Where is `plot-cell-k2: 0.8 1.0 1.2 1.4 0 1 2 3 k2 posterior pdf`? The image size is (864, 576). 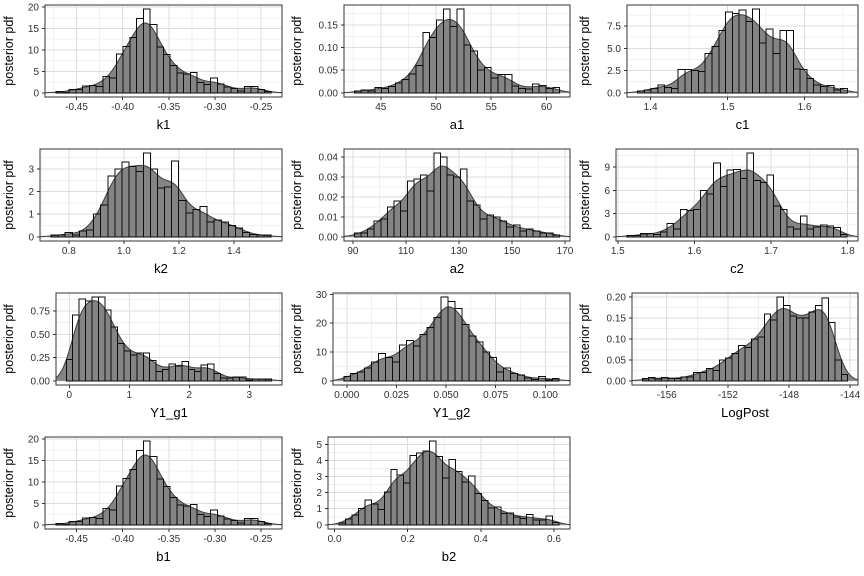
plot-cell-k2: 0.8 1.0 1.2 1.4 0 1 2 3 k2 posterior pdf is located at coordinates (144, 216).